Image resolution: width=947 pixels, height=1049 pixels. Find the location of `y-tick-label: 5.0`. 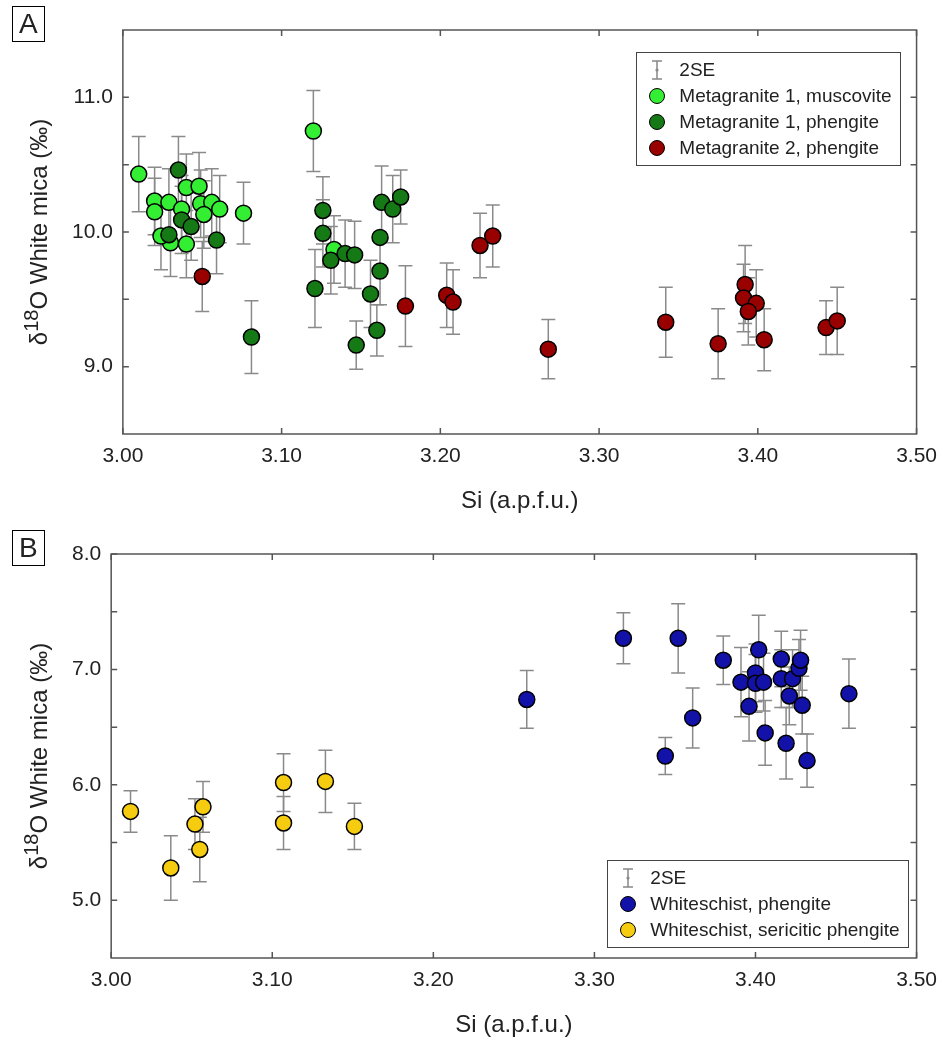

y-tick-label: 5.0 is located at coordinates (86, 899).